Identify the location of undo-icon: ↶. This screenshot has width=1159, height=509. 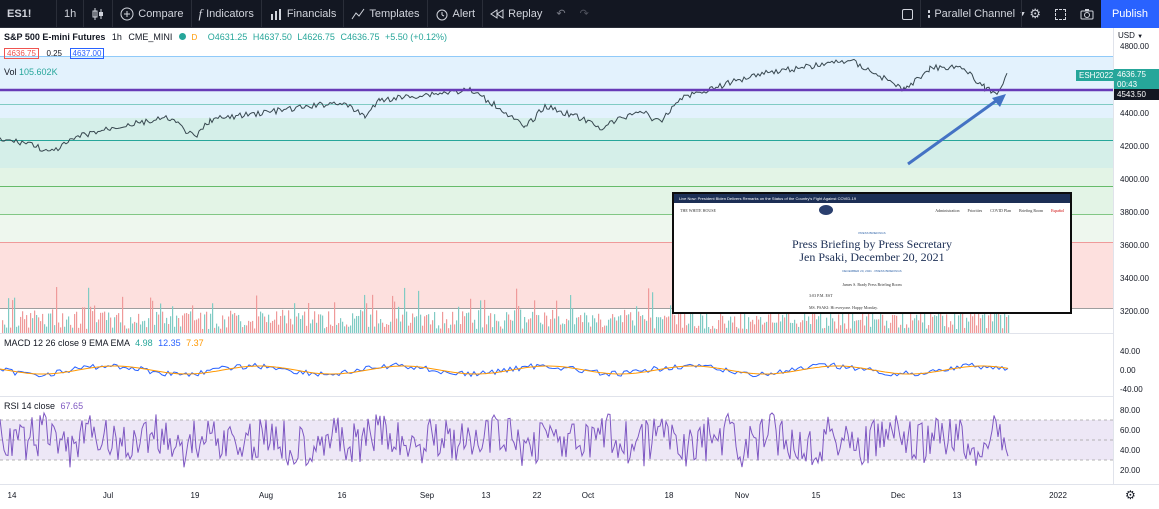
(561, 14).